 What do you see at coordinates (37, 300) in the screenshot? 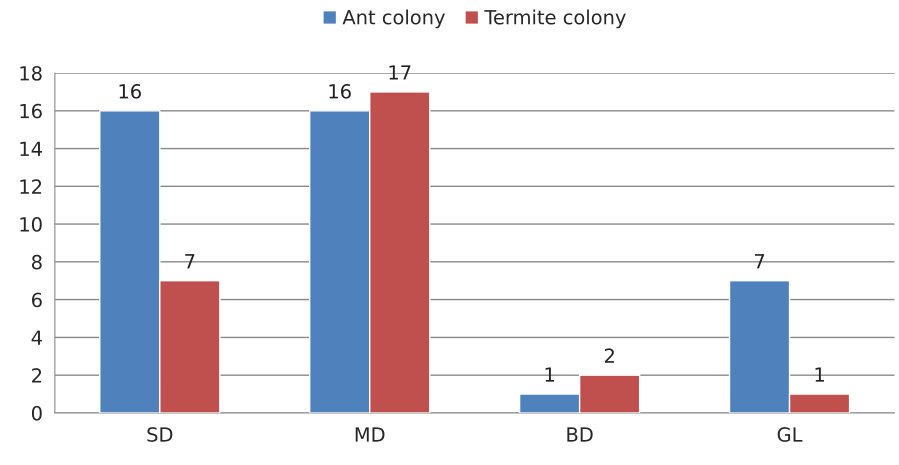
I see `y-tick-label: 6` at bounding box center [37, 300].